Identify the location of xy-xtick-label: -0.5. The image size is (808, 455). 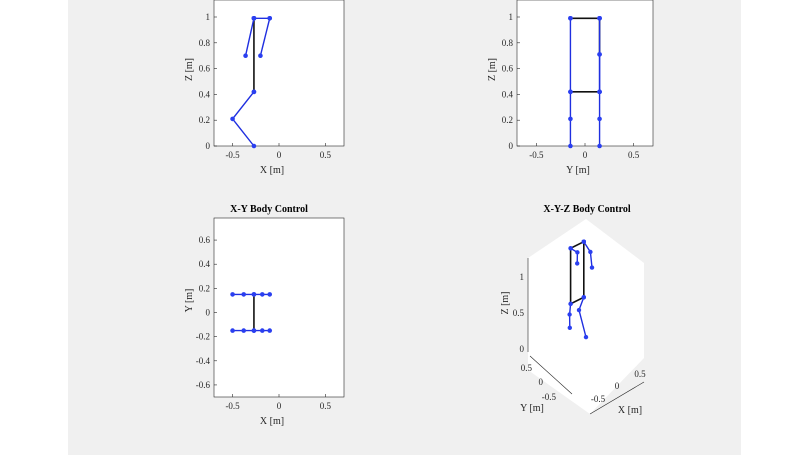
(232, 406).